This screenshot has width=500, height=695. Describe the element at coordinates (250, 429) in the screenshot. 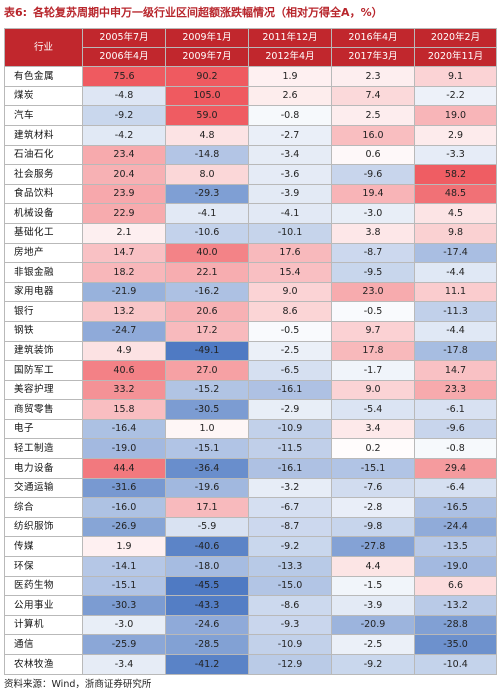

I see `table-row: 电子 -16.4 1.0 -10.9 3.4 -9.6` at that location.